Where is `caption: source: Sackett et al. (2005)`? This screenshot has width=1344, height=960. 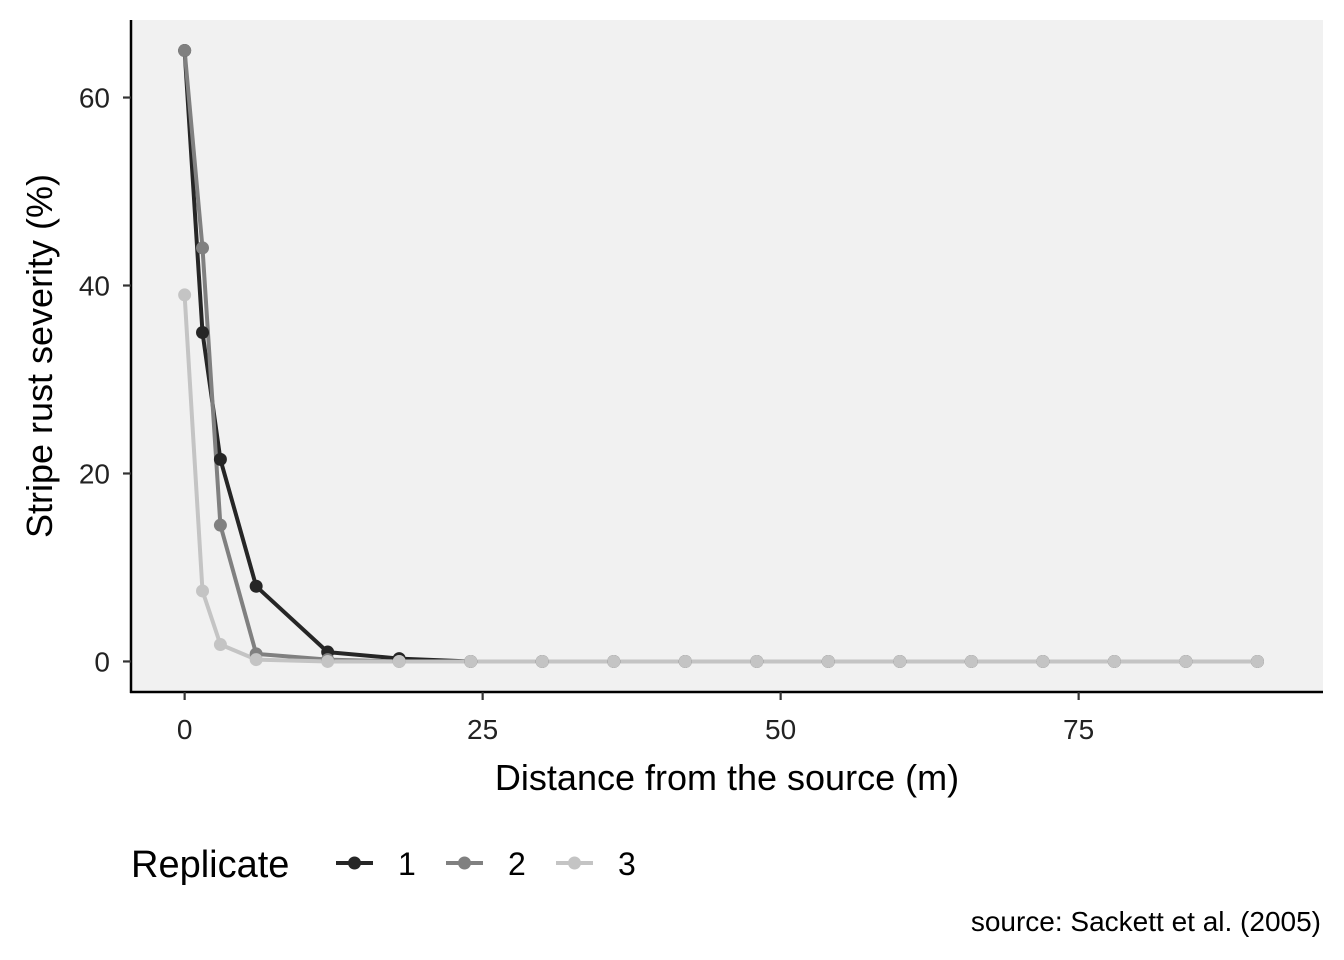 caption: source: Sackett et al. (2005) is located at coordinates (1146, 921).